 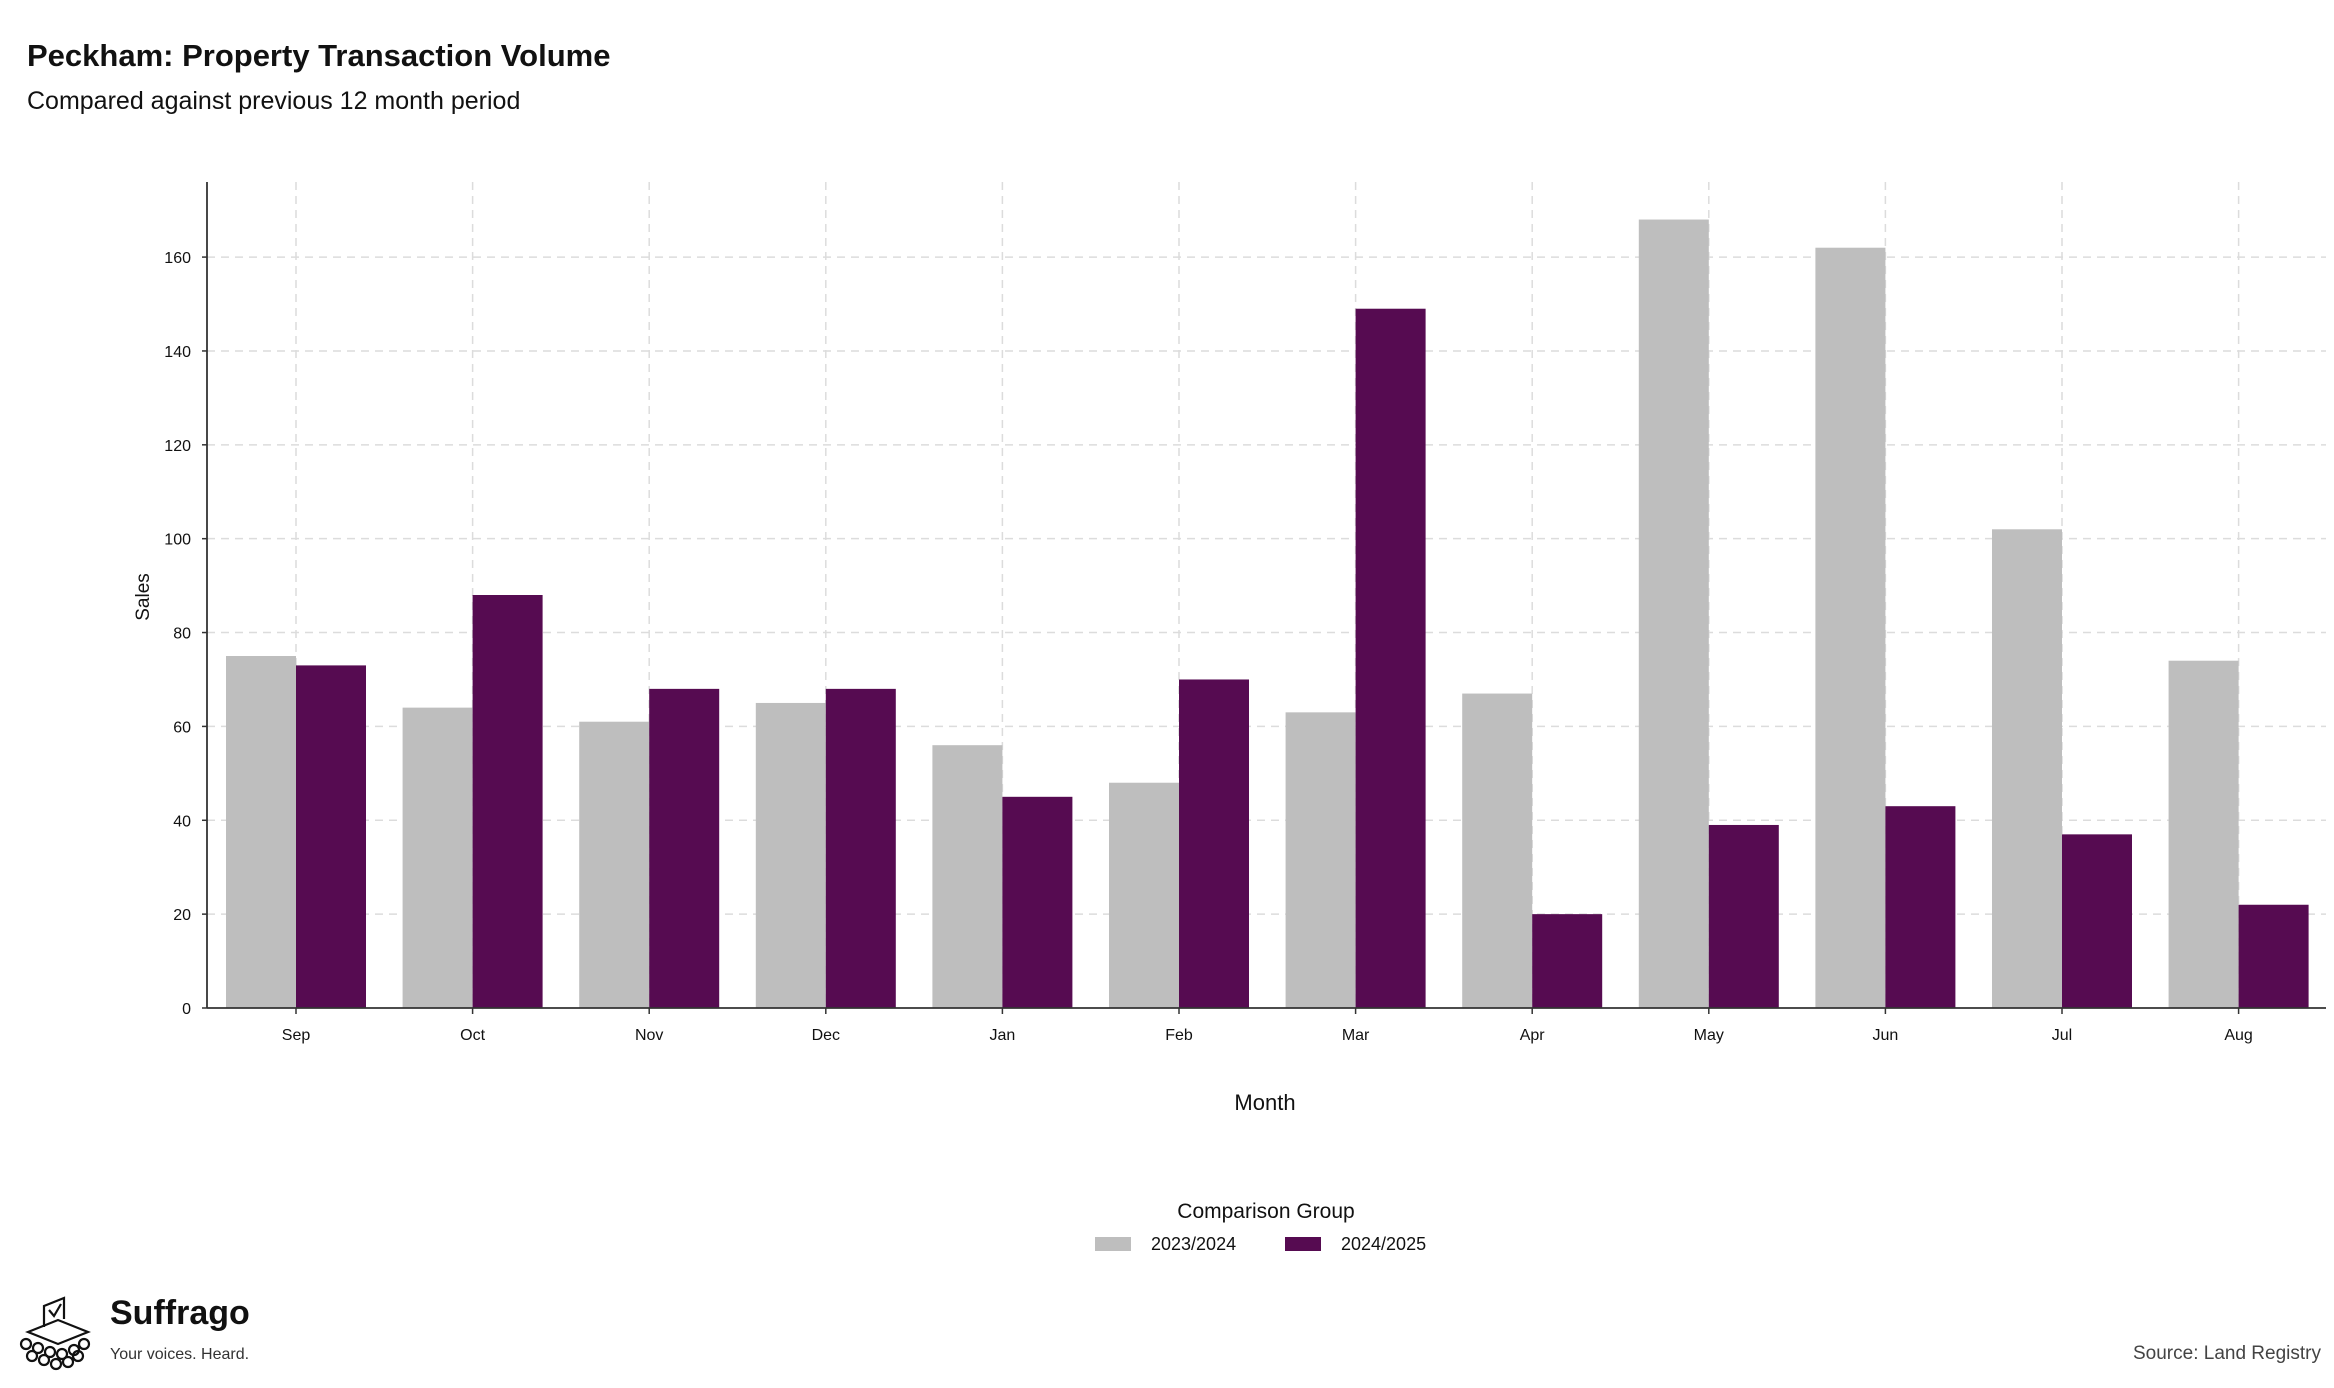 I want to click on bar-oct-2023-2024, so click(x=437, y=857).